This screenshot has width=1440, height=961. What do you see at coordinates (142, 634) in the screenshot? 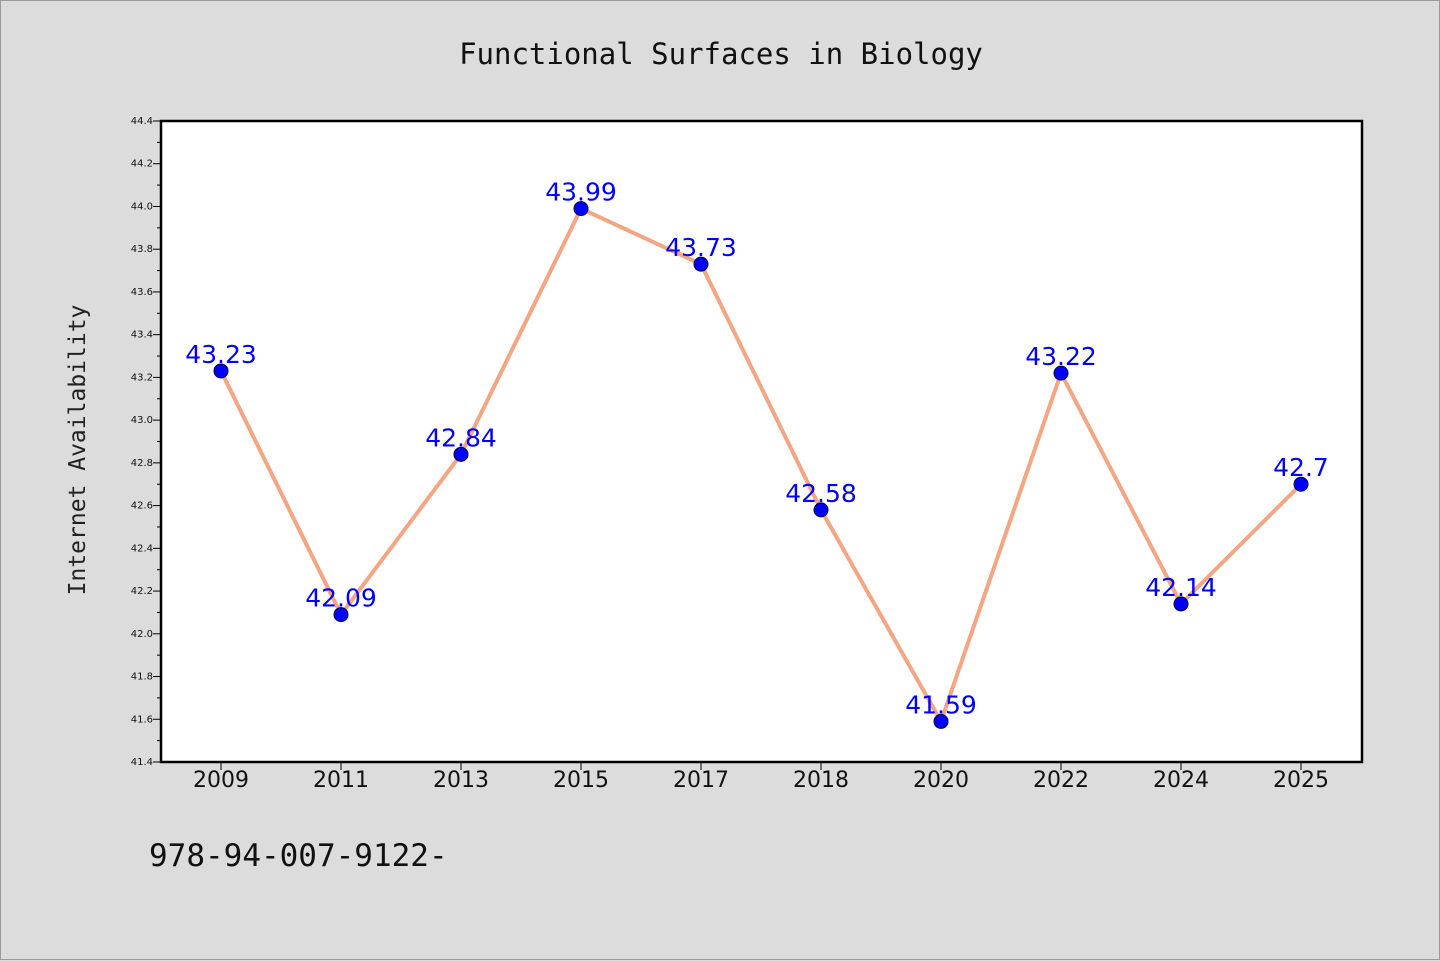
I see `y-tick-label: 42.0` at bounding box center [142, 634].